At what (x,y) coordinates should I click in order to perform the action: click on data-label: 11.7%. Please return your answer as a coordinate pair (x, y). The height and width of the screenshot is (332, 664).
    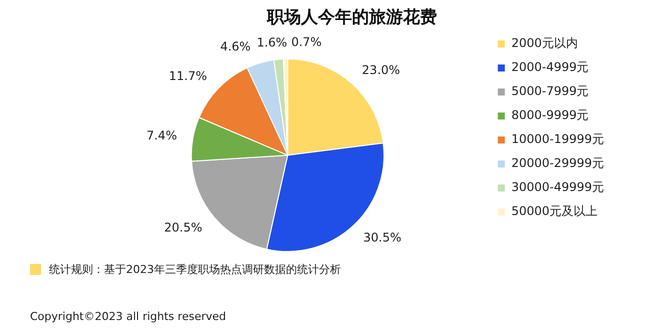
    Looking at the image, I should click on (188, 76).